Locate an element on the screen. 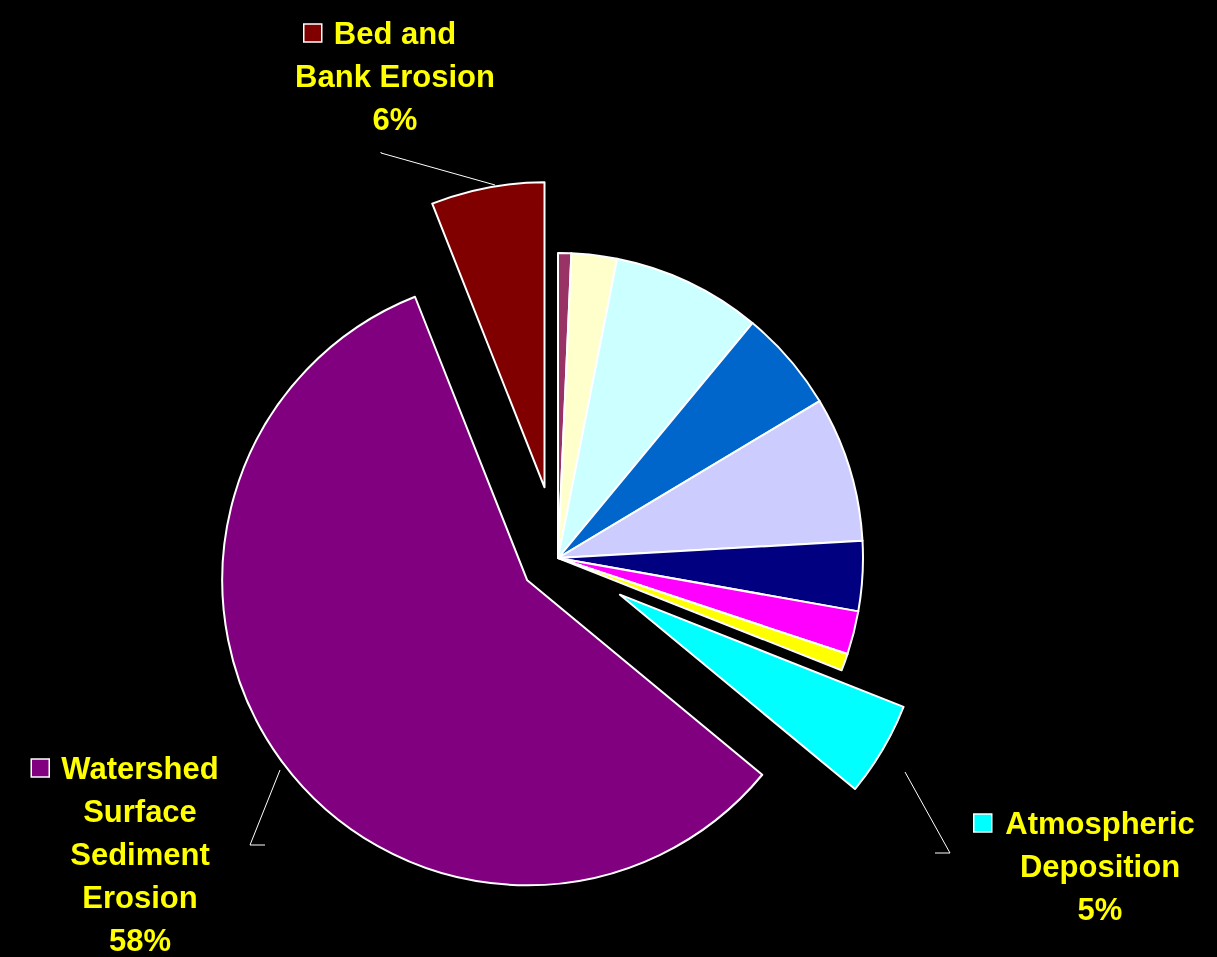 This screenshot has height=957, width=1217. legend-label: Atmospheric Deposition is located at coordinates (1100, 844).